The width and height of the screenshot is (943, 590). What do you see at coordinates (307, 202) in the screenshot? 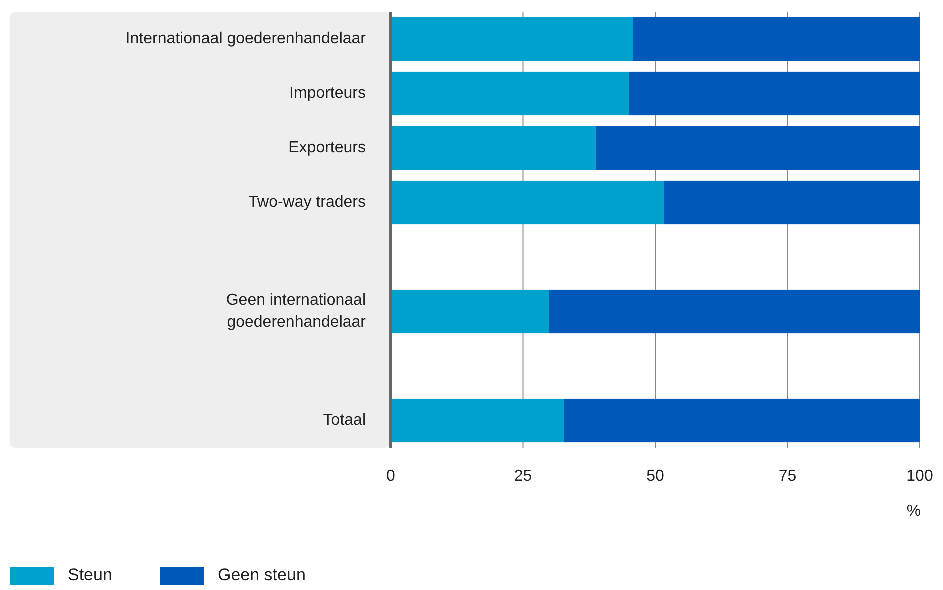
I see `y-tick-label: Two-way traders` at bounding box center [307, 202].